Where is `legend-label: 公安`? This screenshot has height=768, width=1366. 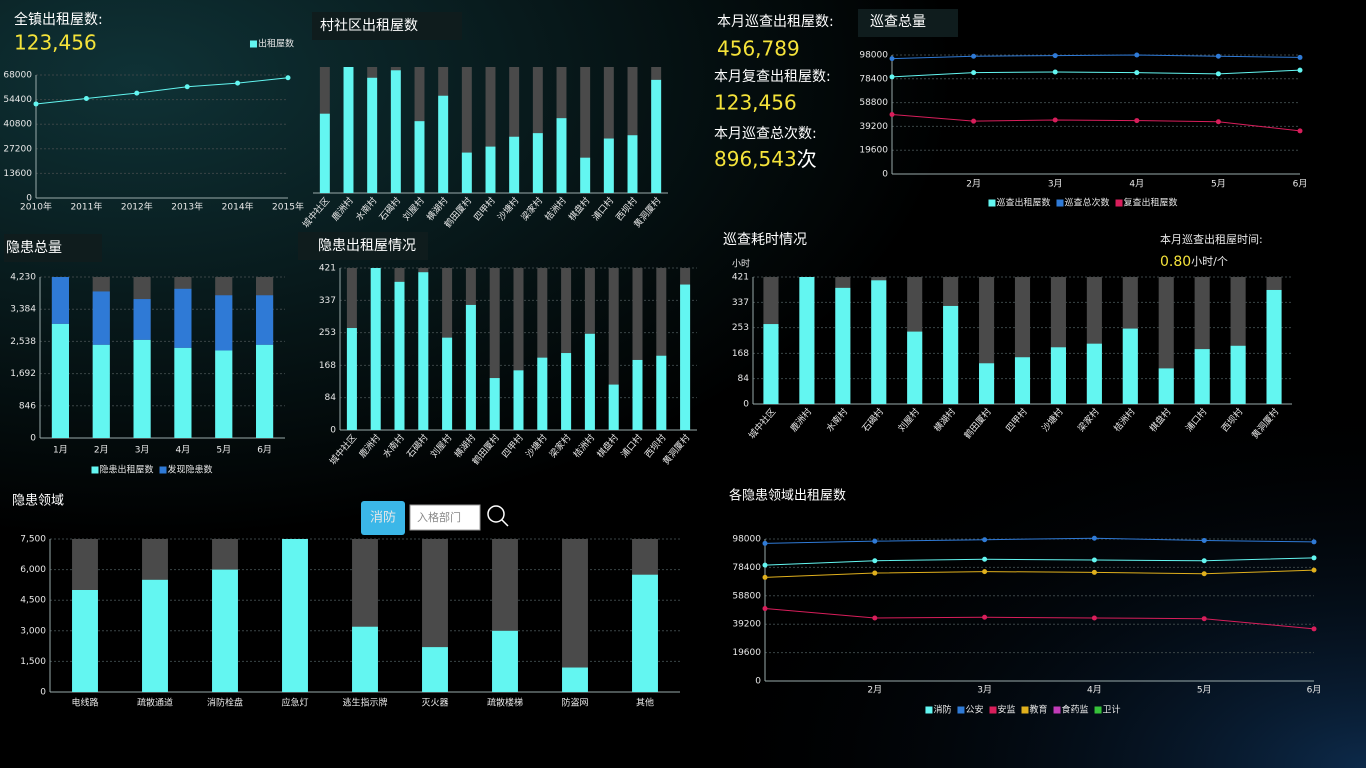 legend-label: 公安 is located at coordinates (974, 710).